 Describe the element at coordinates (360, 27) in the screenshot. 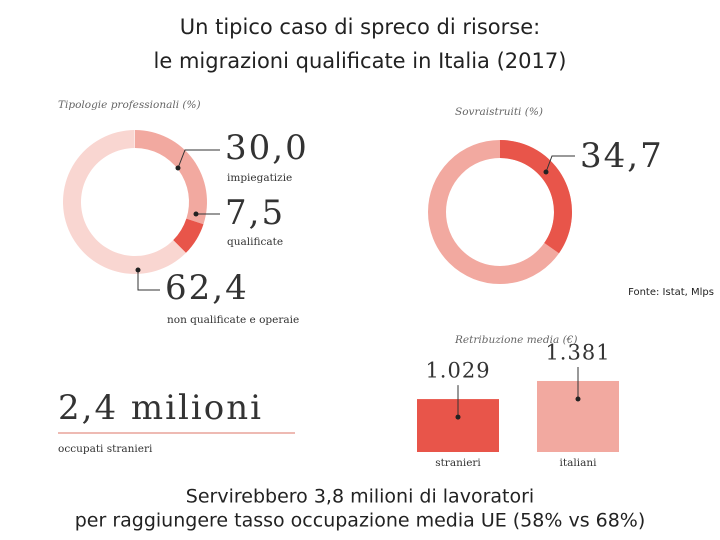

I see `title-line: Un tipico caso di spreco di risorse:` at that location.